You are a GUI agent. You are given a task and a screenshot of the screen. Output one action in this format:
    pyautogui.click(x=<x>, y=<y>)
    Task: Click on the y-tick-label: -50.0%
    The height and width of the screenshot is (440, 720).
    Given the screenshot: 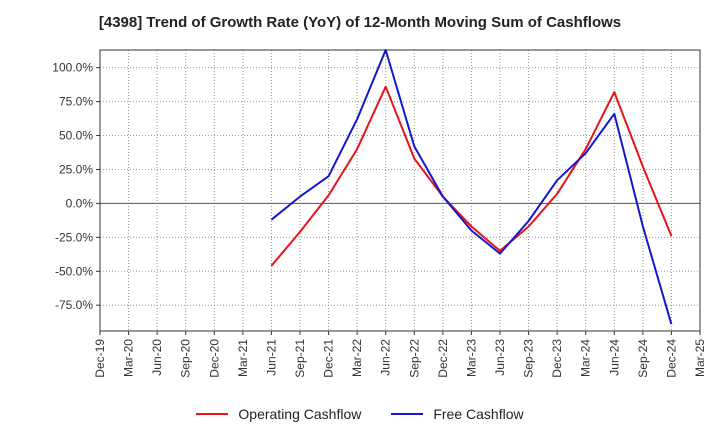 What is the action you would take?
    pyautogui.click(x=74, y=271)
    